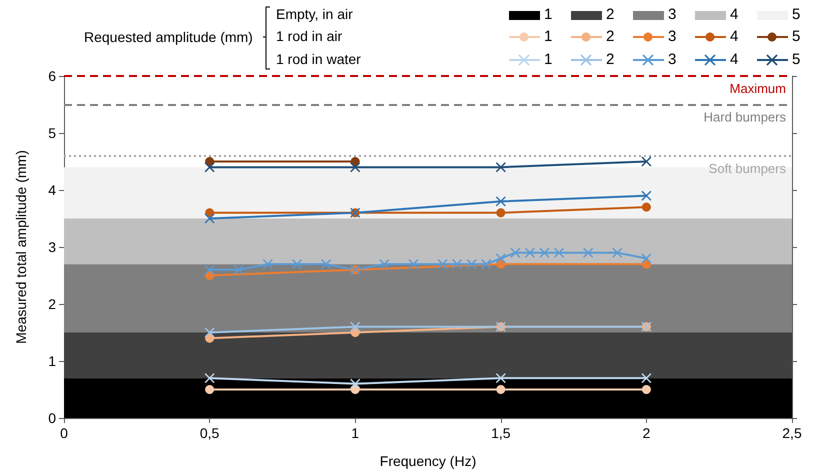  I want to click on text: 1 rod in water, so click(319, 59).